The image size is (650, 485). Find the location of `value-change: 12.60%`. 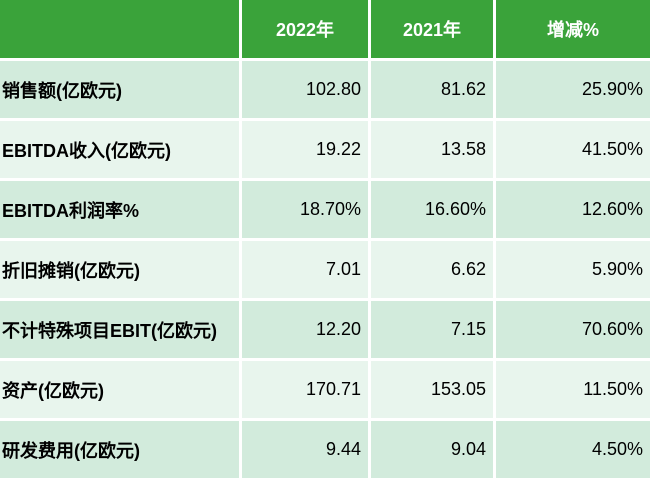

value-change: 12.60% is located at coordinates (573, 209).